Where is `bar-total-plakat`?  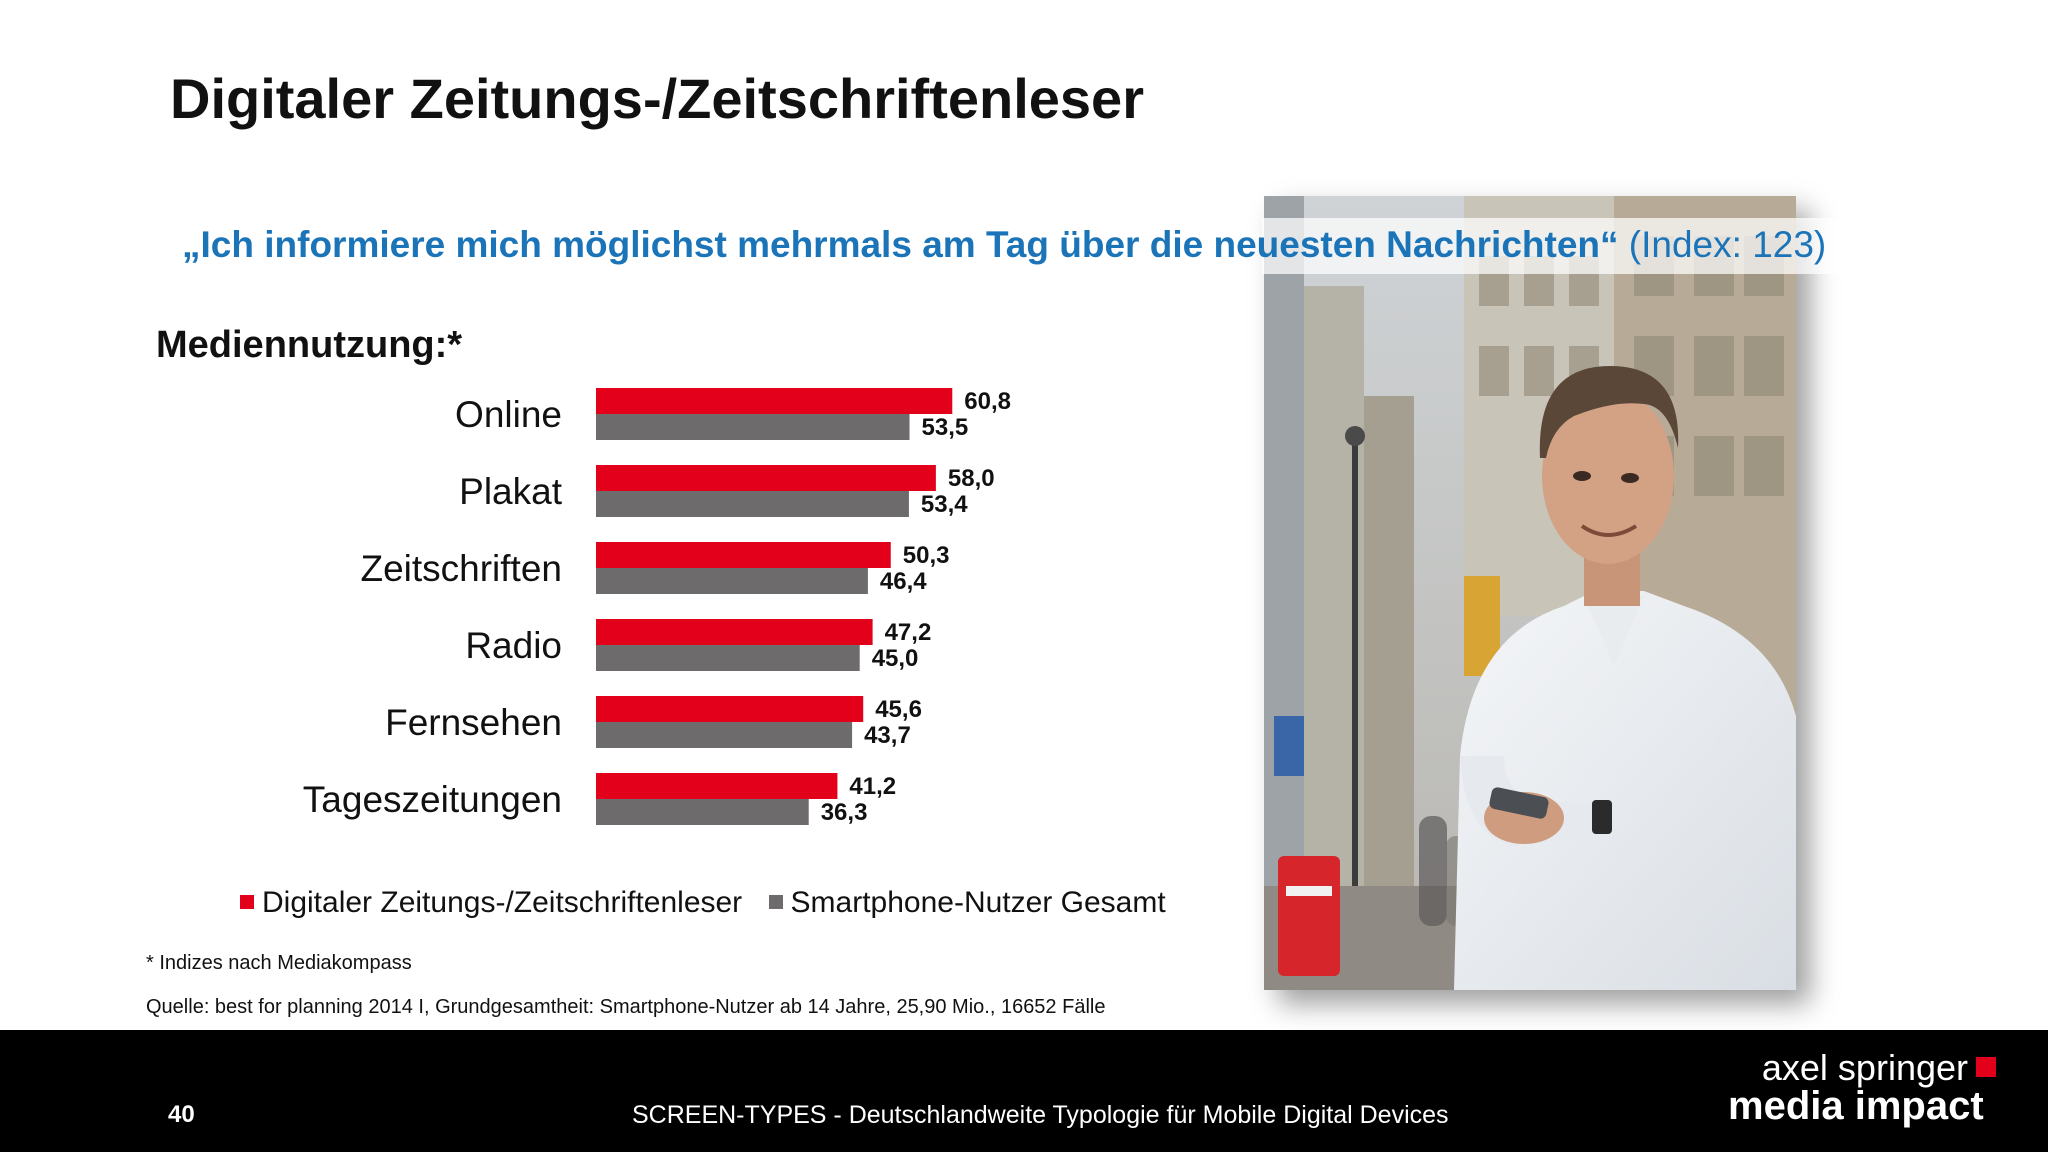
bar-total-plakat is located at coordinates (752, 504).